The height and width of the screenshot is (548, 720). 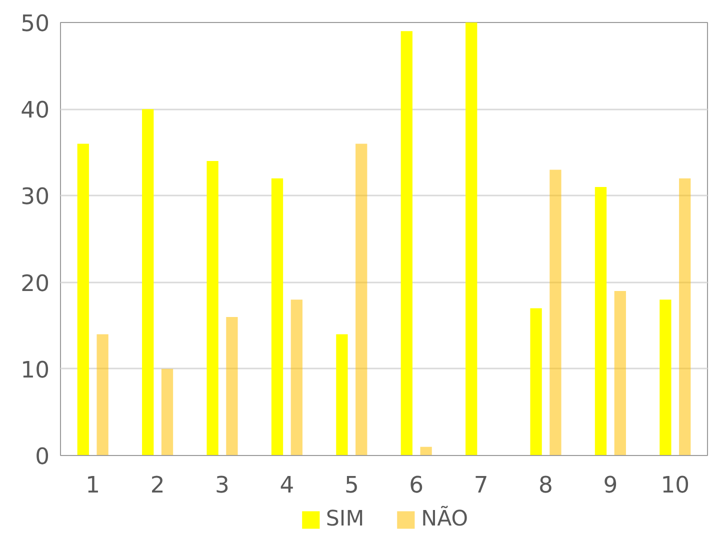 What do you see at coordinates (222, 485) in the screenshot?
I see `x-tick-label: 3` at bounding box center [222, 485].